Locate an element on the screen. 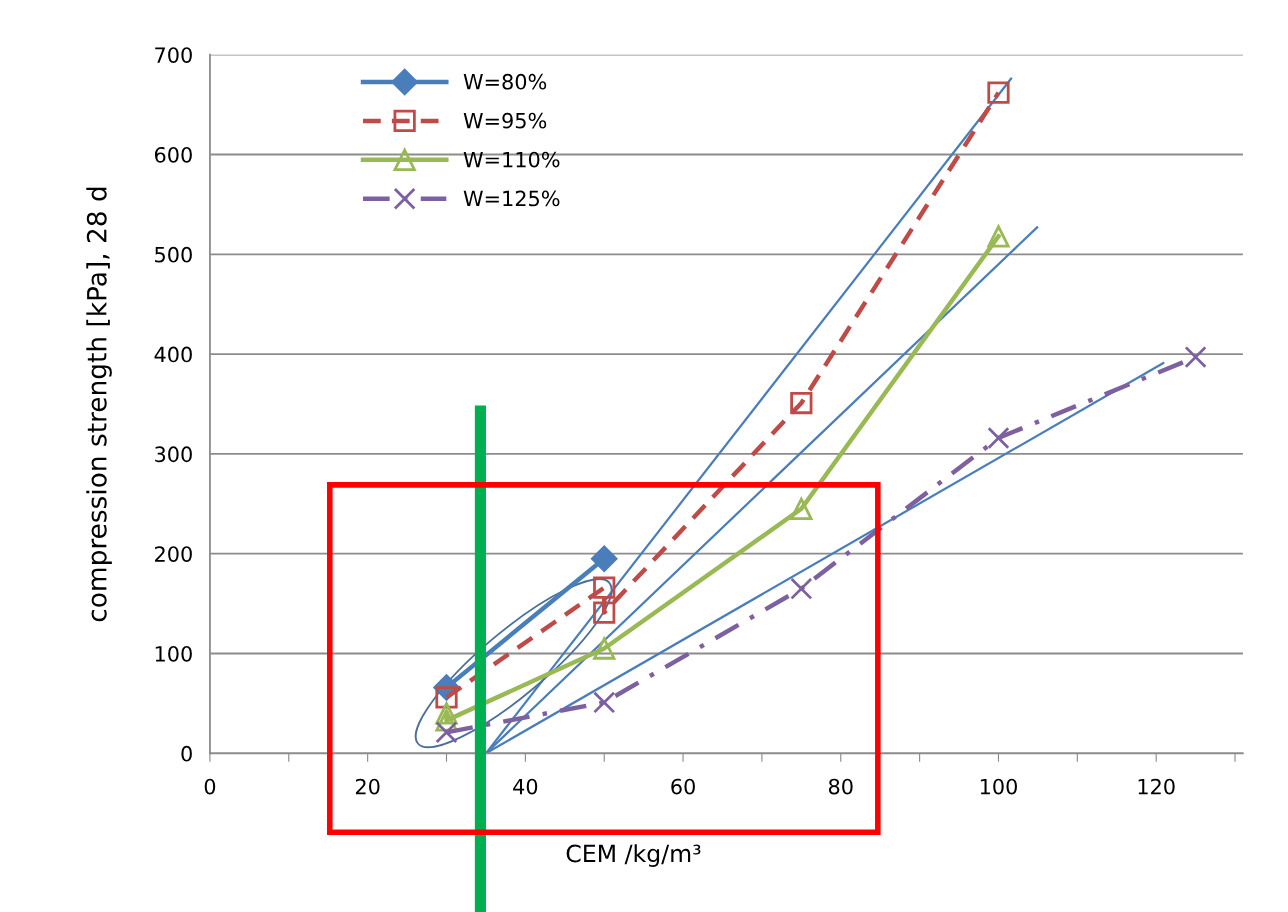  x-tick-label: 80 is located at coordinates (840, 786).